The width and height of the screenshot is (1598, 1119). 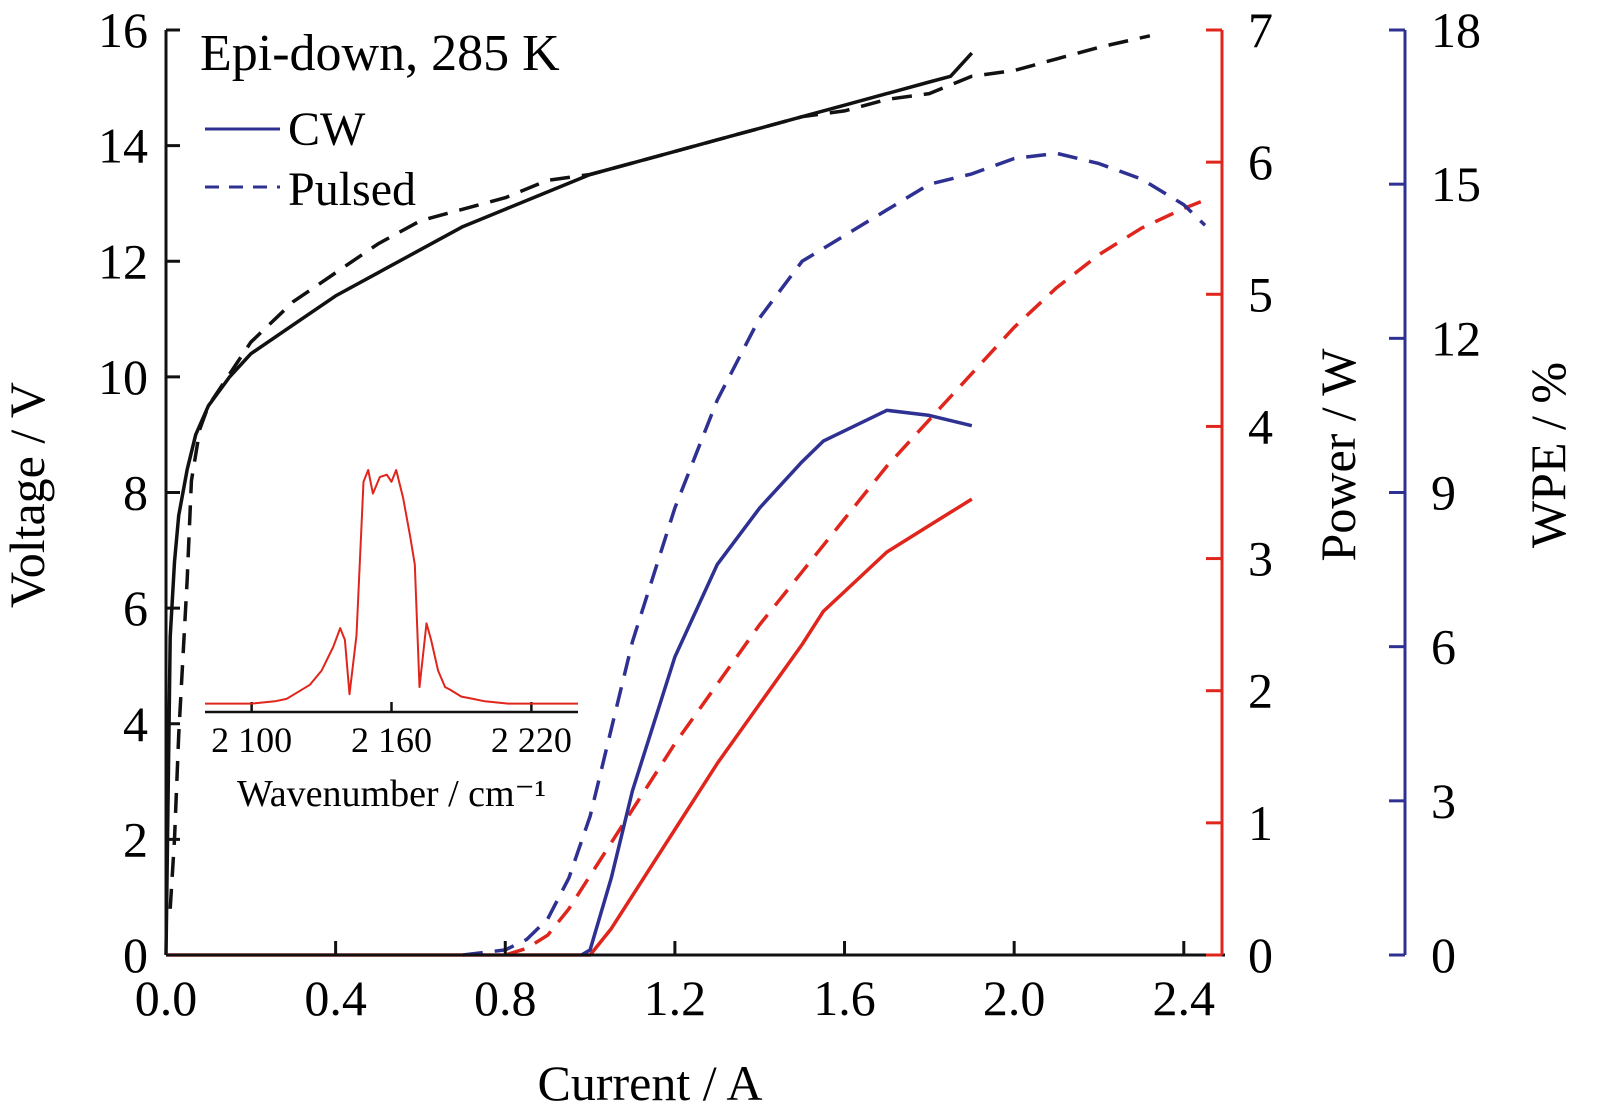 What do you see at coordinates (1260, 691) in the screenshot?
I see `power-tick-label: 2` at bounding box center [1260, 691].